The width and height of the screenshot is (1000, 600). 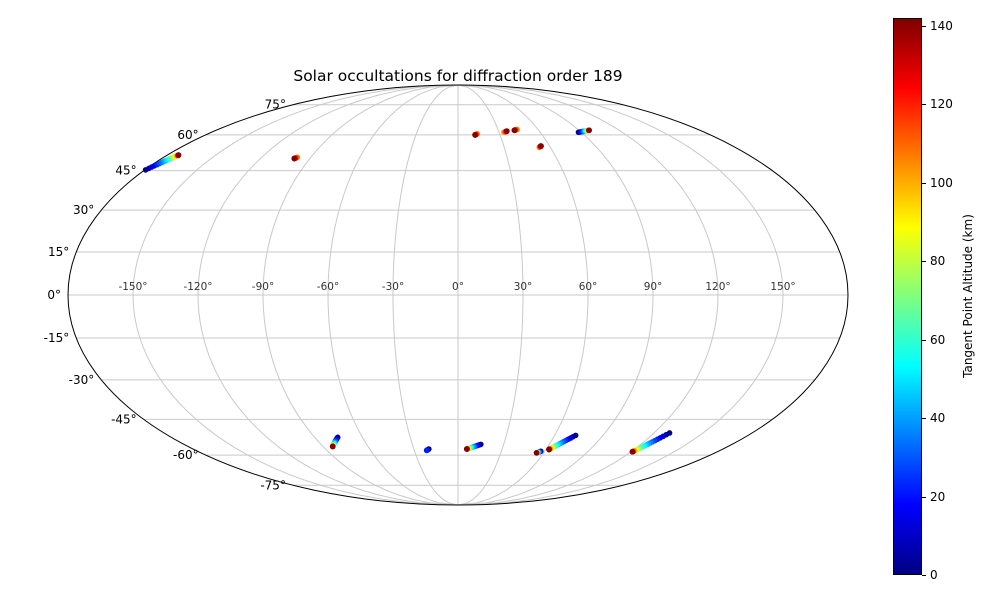 What do you see at coordinates (186, 455) in the screenshot?
I see `latitude-label: -60°` at bounding box center [186, 455].